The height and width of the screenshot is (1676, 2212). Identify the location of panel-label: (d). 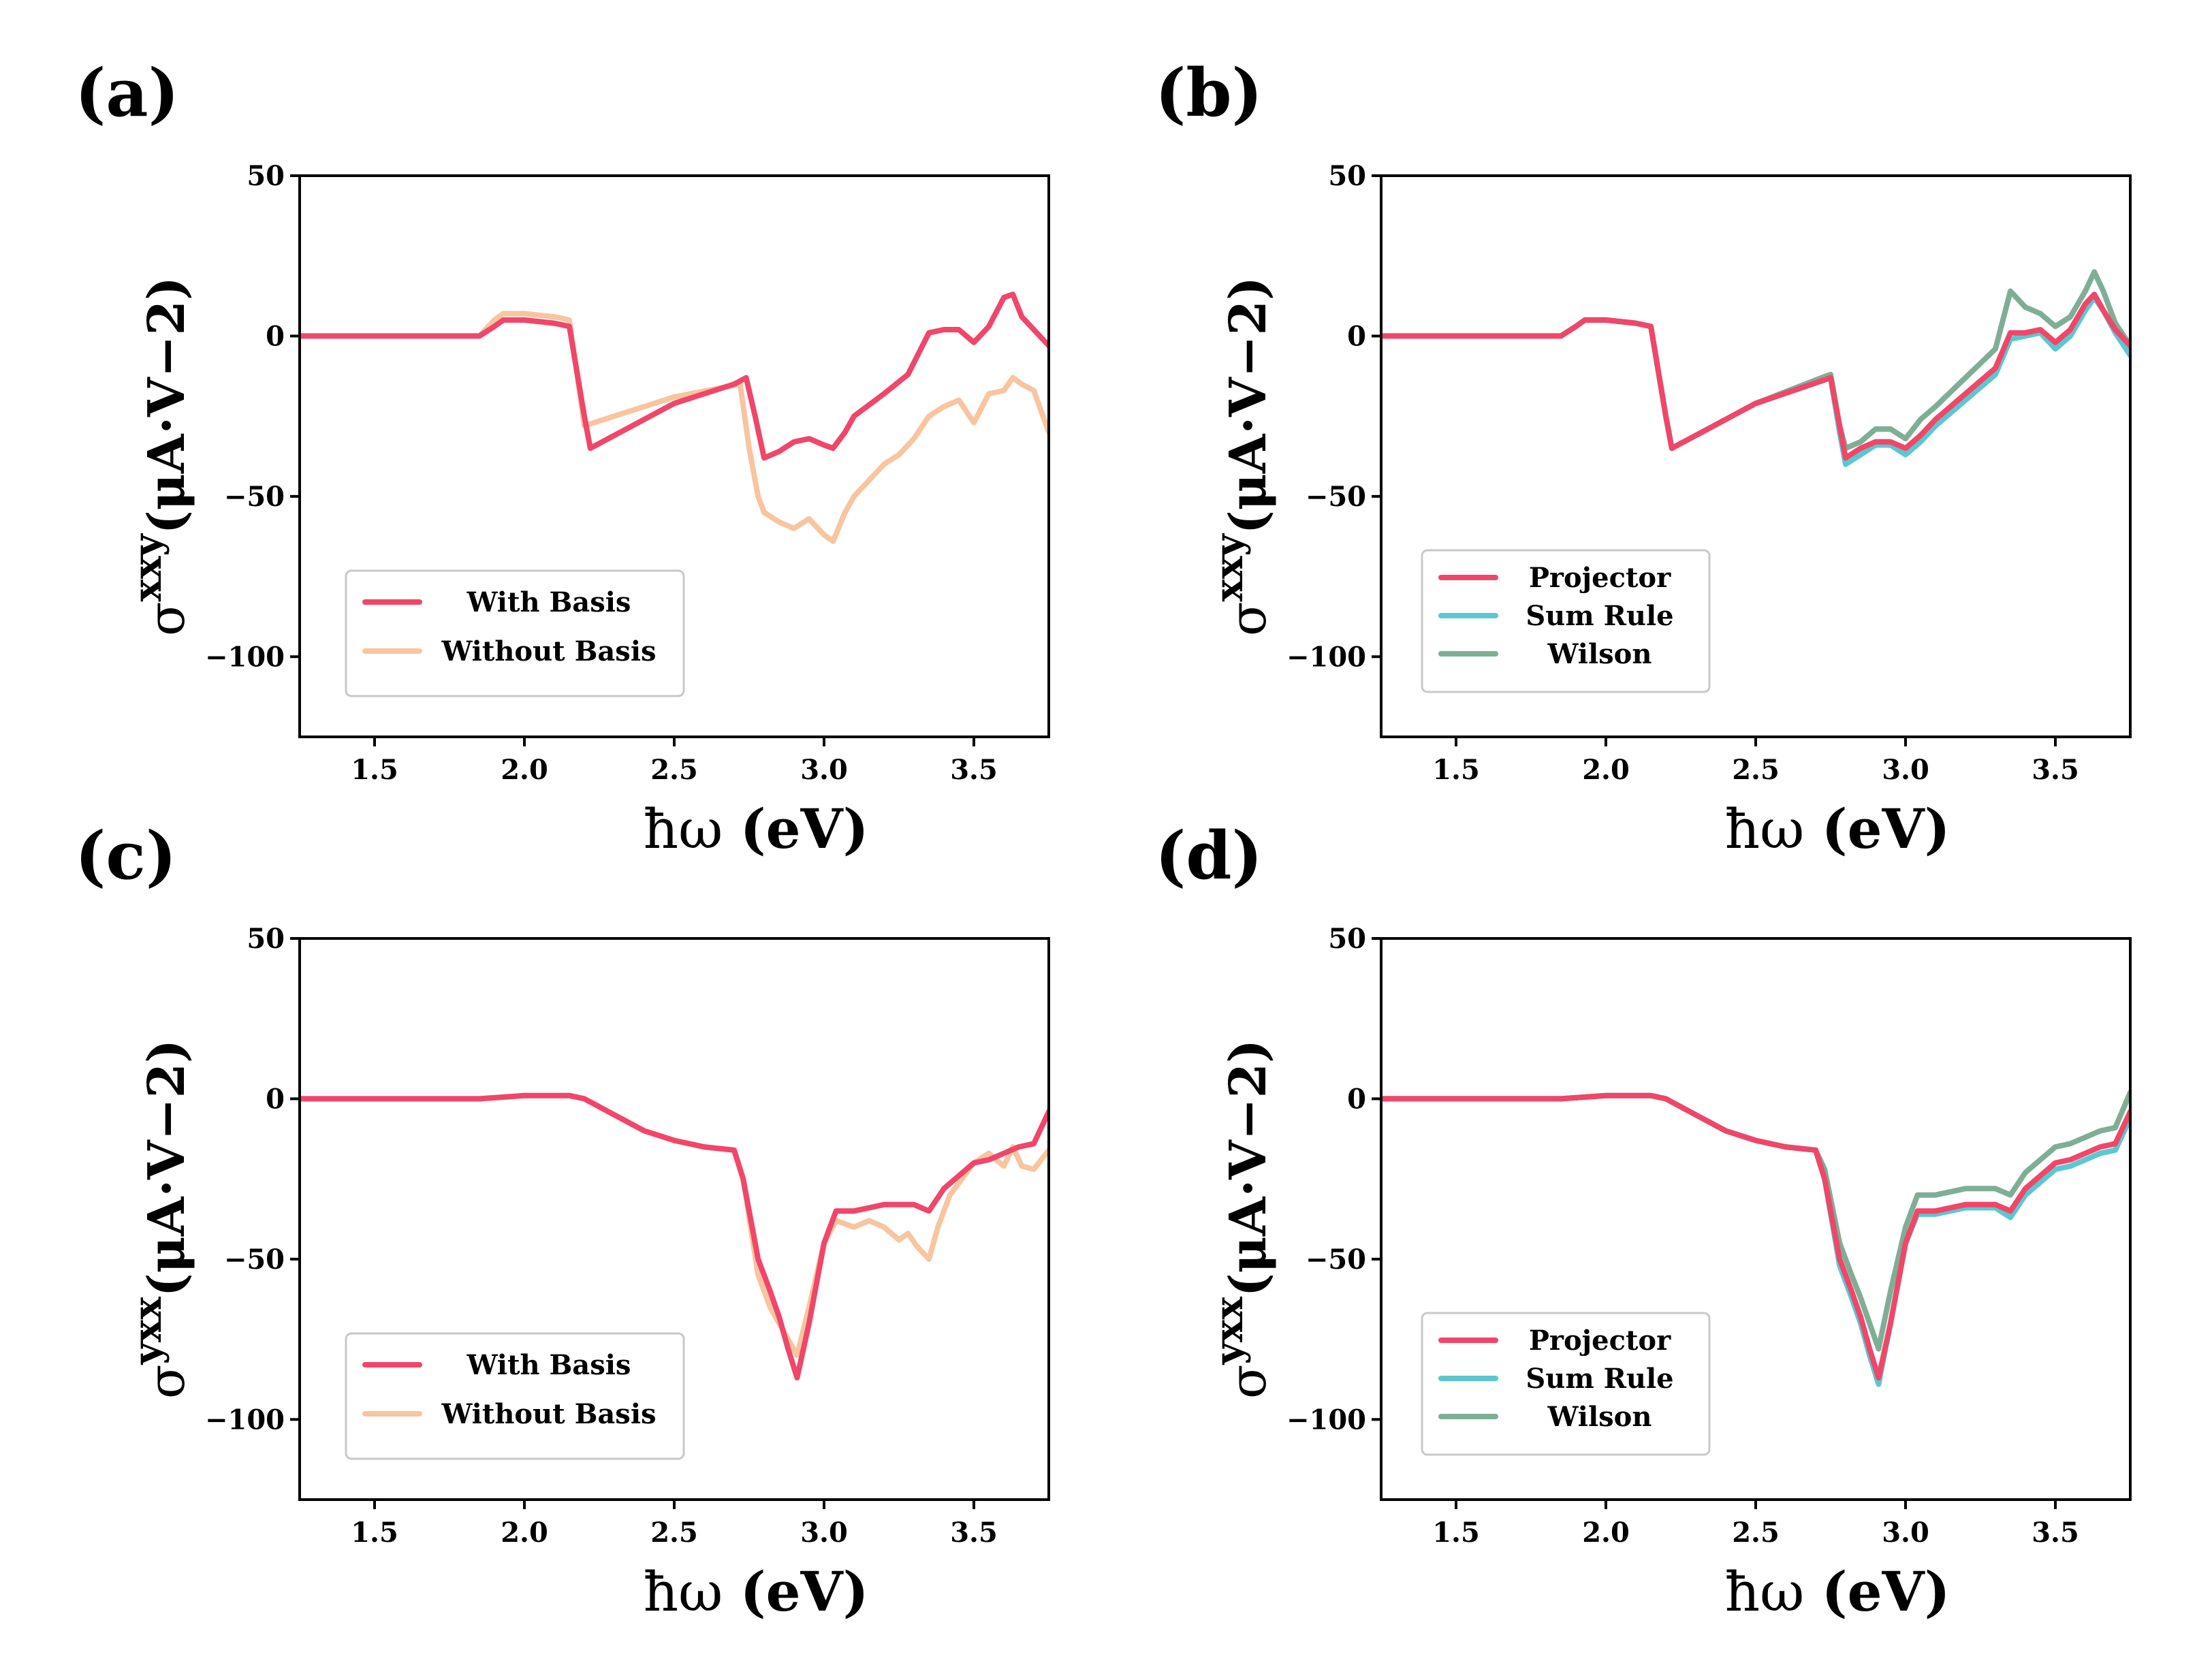
(1209, 855).